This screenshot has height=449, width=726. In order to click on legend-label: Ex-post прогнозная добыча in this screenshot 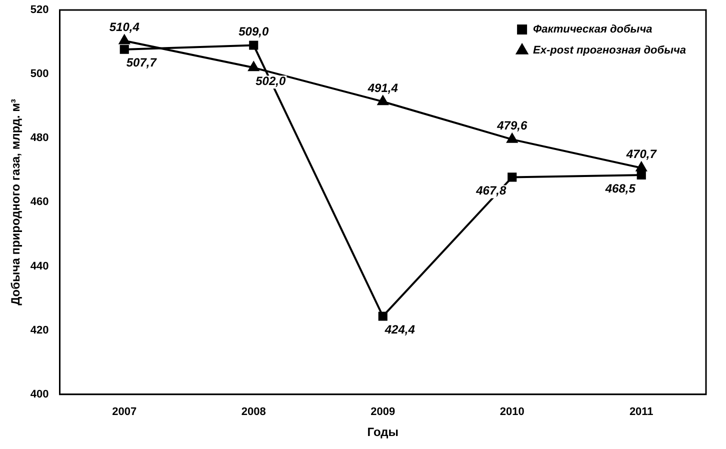, I will do `click(609, 50)`.